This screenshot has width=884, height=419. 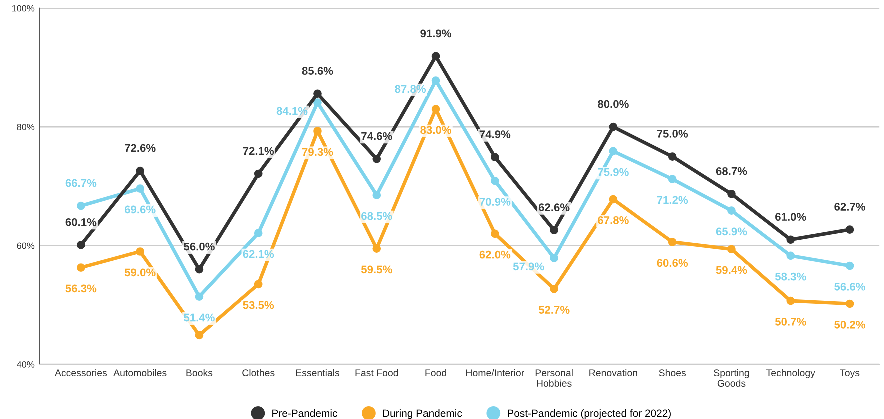 What do you see at coordinates (292, 111) in the screenshot?
I see `data-label: 84.1%` at bounding box center [292, 111].